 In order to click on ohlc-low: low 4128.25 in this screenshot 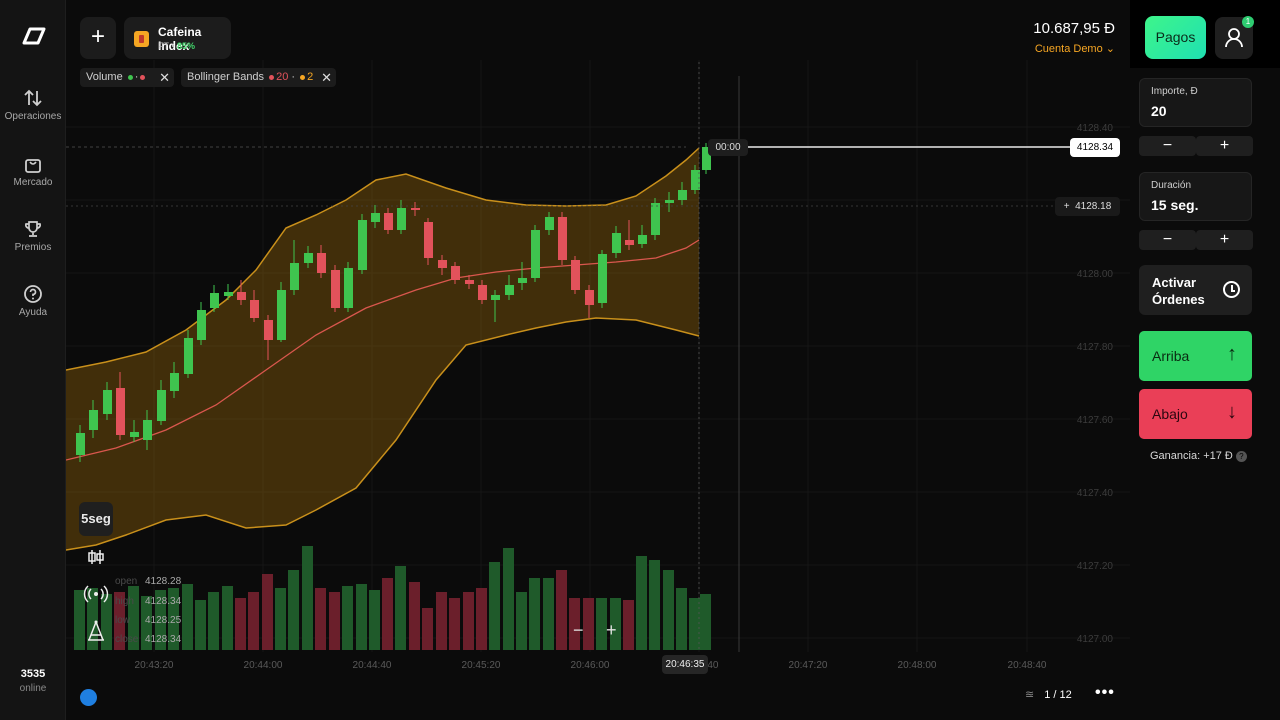, I will do `click(148, 620)`.